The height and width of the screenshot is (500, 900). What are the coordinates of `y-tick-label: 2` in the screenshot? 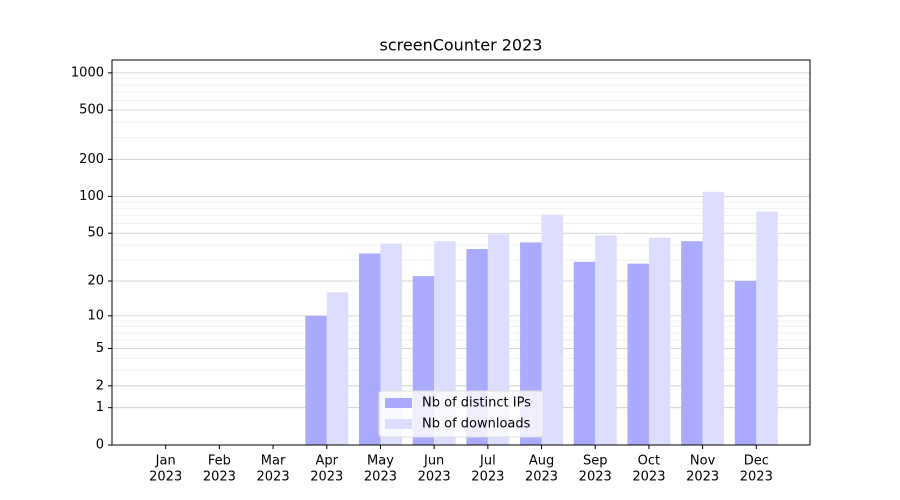 It's located at (100, 385).